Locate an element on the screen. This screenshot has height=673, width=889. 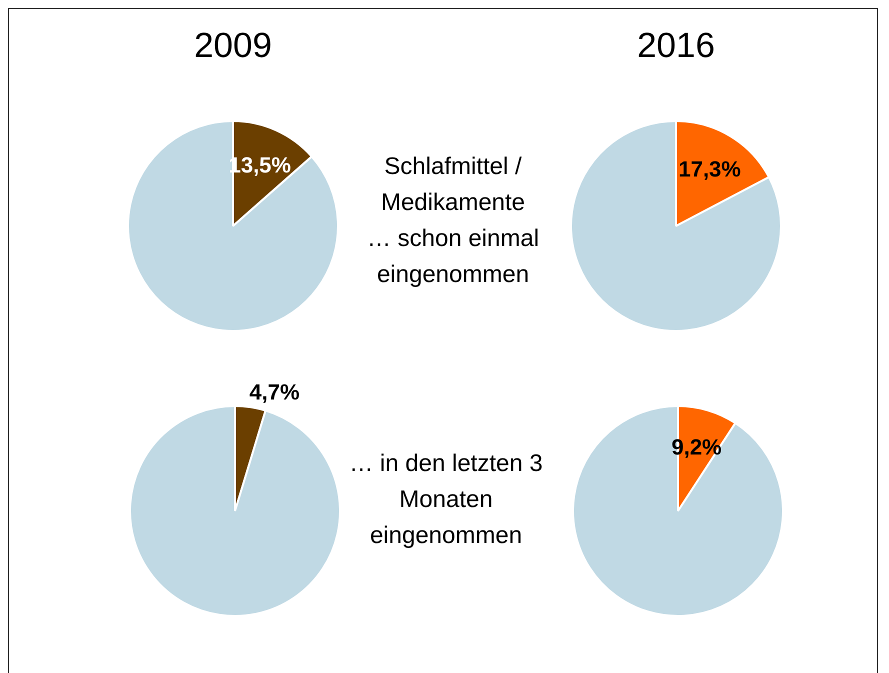
data-label: 17,3% is located at coordinates (709, 169).